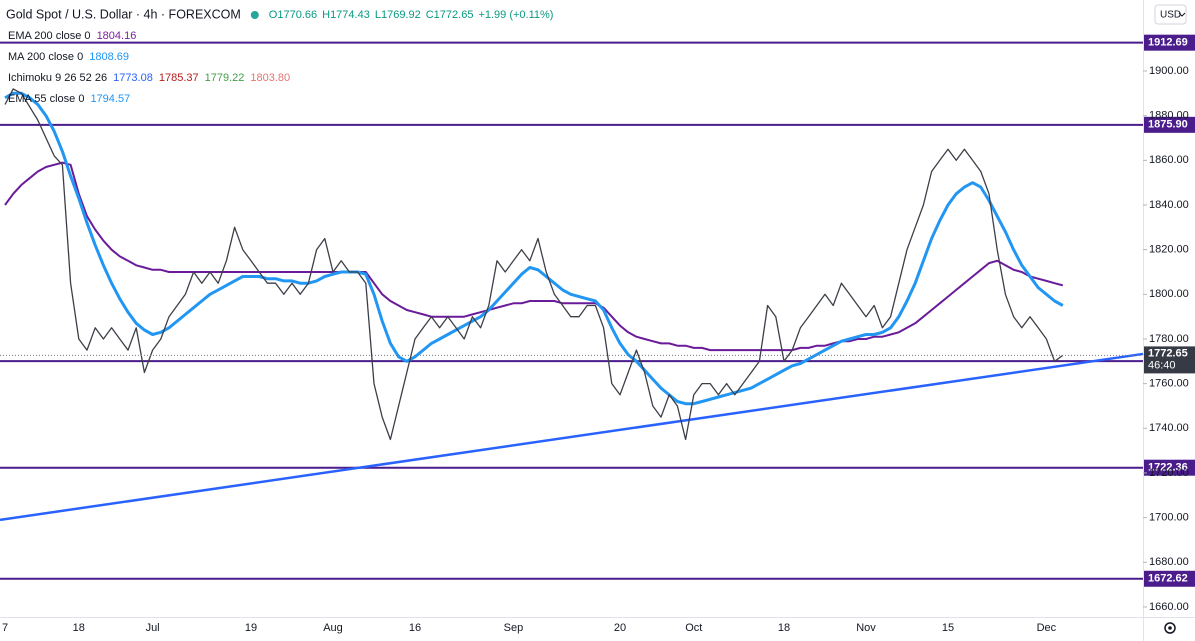 Image resolution: width=1195 pixels, height=641 pixels. I want to click on legend-value: 1779.22, so click(225, 78).